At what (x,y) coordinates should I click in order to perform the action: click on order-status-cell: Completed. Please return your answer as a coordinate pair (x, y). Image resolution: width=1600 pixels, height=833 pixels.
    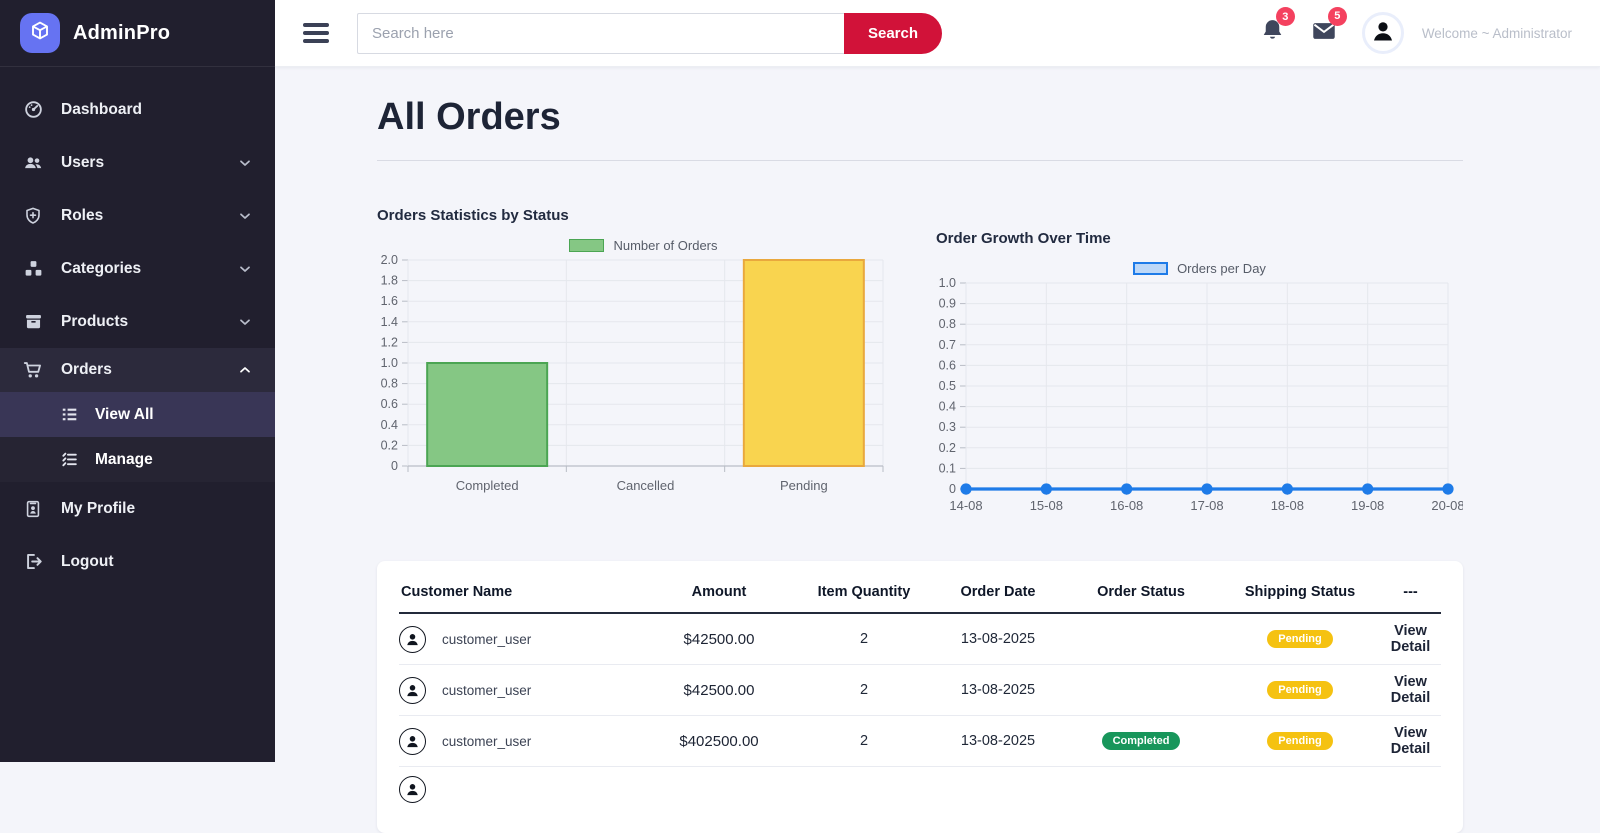
    Looking at the image, I should click on (1141, 741).